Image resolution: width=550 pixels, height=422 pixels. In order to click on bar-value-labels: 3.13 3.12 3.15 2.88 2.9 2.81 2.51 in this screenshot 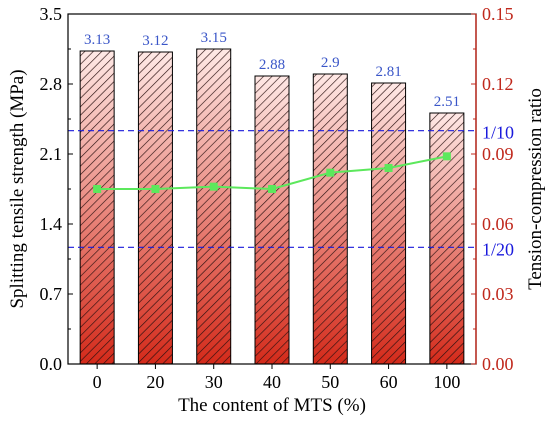, I will do `click(272, 70)`.